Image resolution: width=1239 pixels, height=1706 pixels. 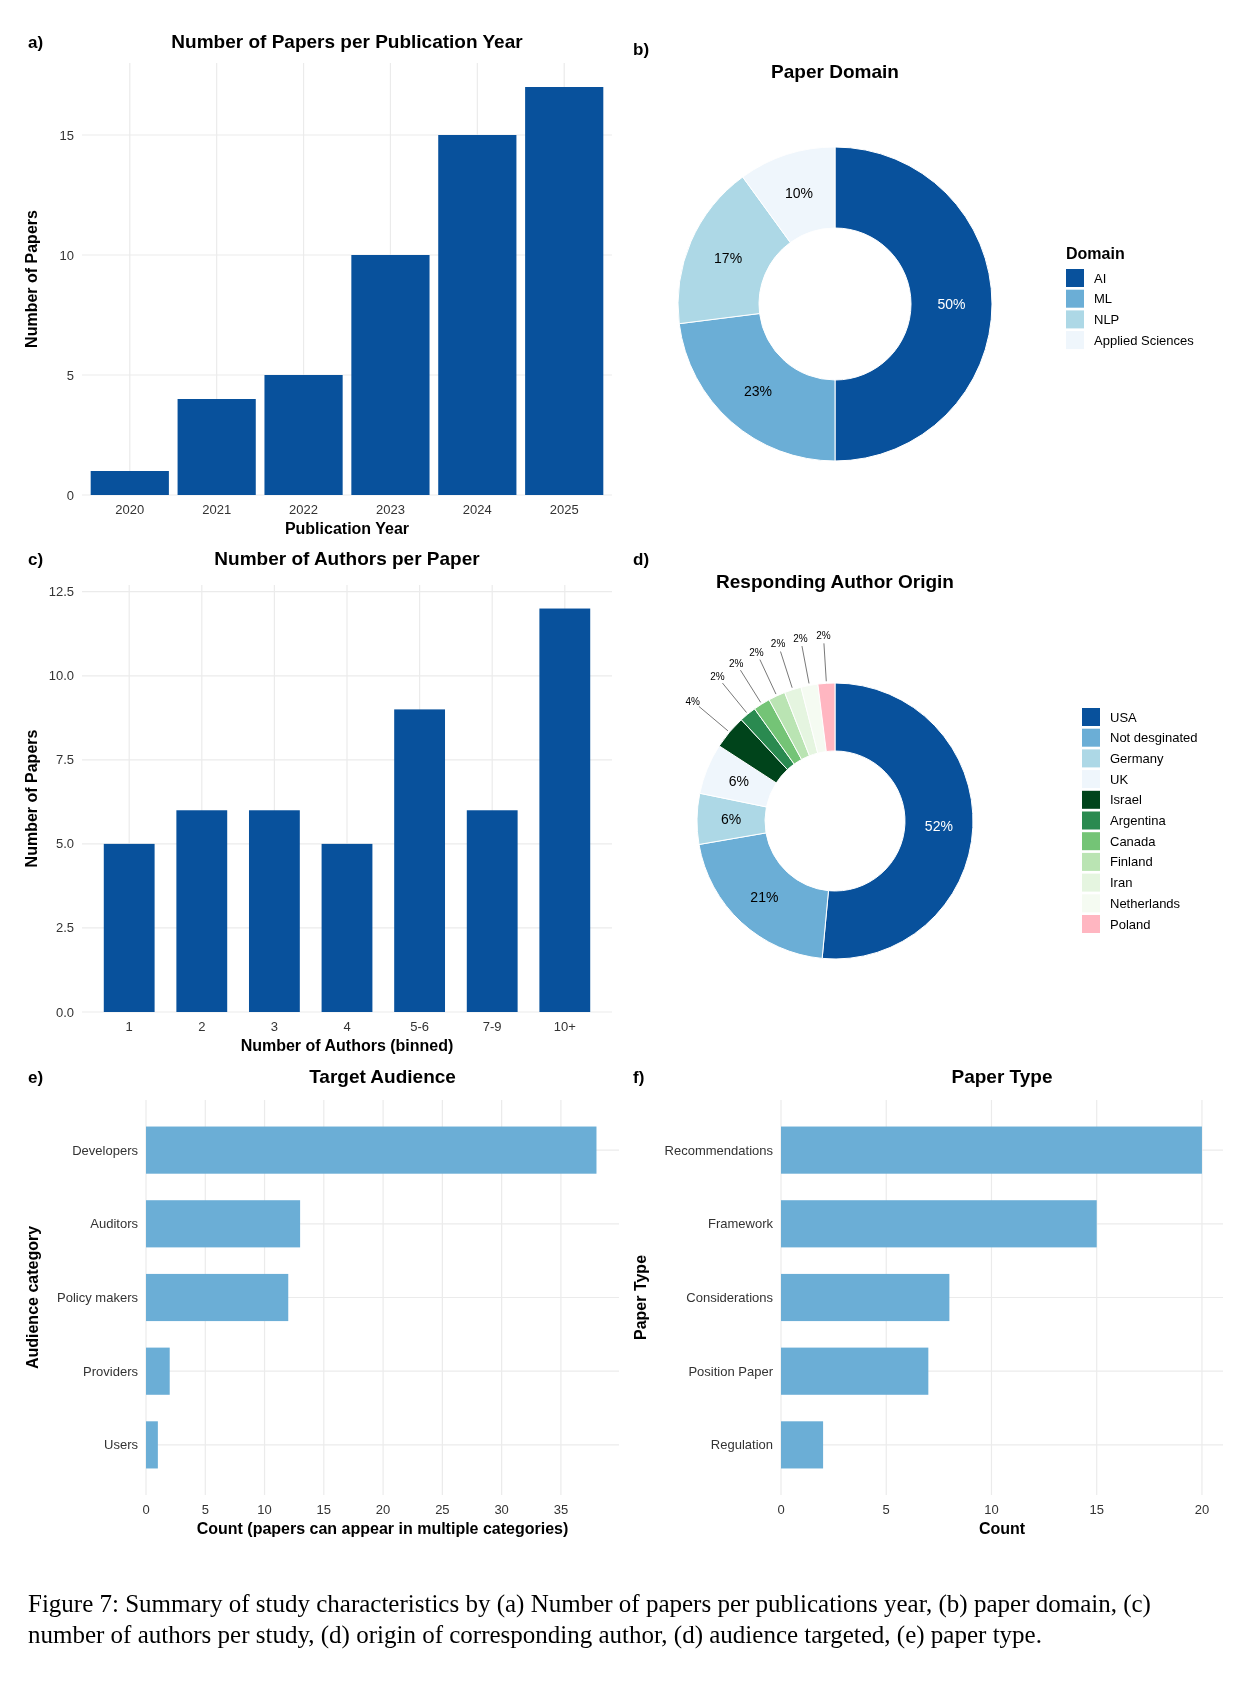 I want to click on x-tick-label: 1, so click(x=129, y=1026).